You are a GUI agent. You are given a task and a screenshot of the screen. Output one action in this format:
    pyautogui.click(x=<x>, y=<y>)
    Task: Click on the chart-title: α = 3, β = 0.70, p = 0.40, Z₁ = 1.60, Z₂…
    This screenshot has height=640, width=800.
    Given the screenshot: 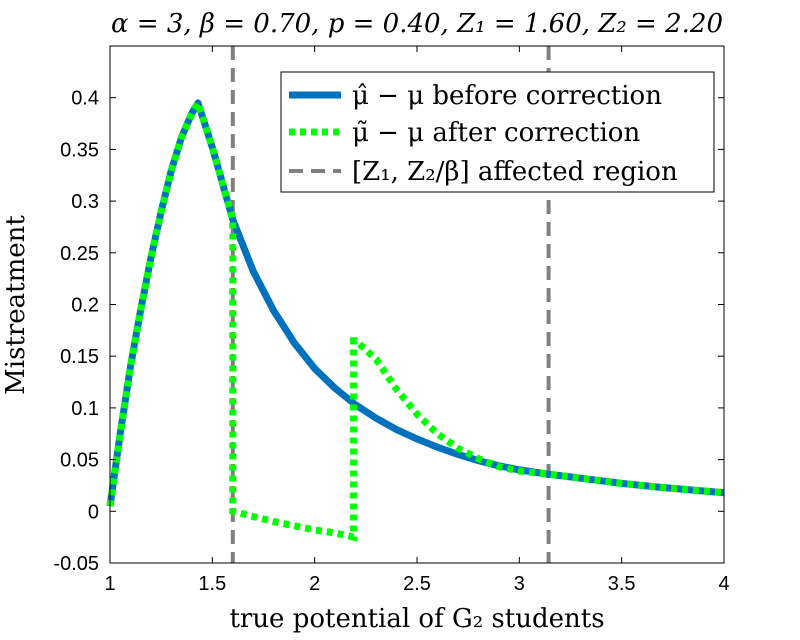 What is the action you would take?
    pyautogui.click(x=417, y=24)
    